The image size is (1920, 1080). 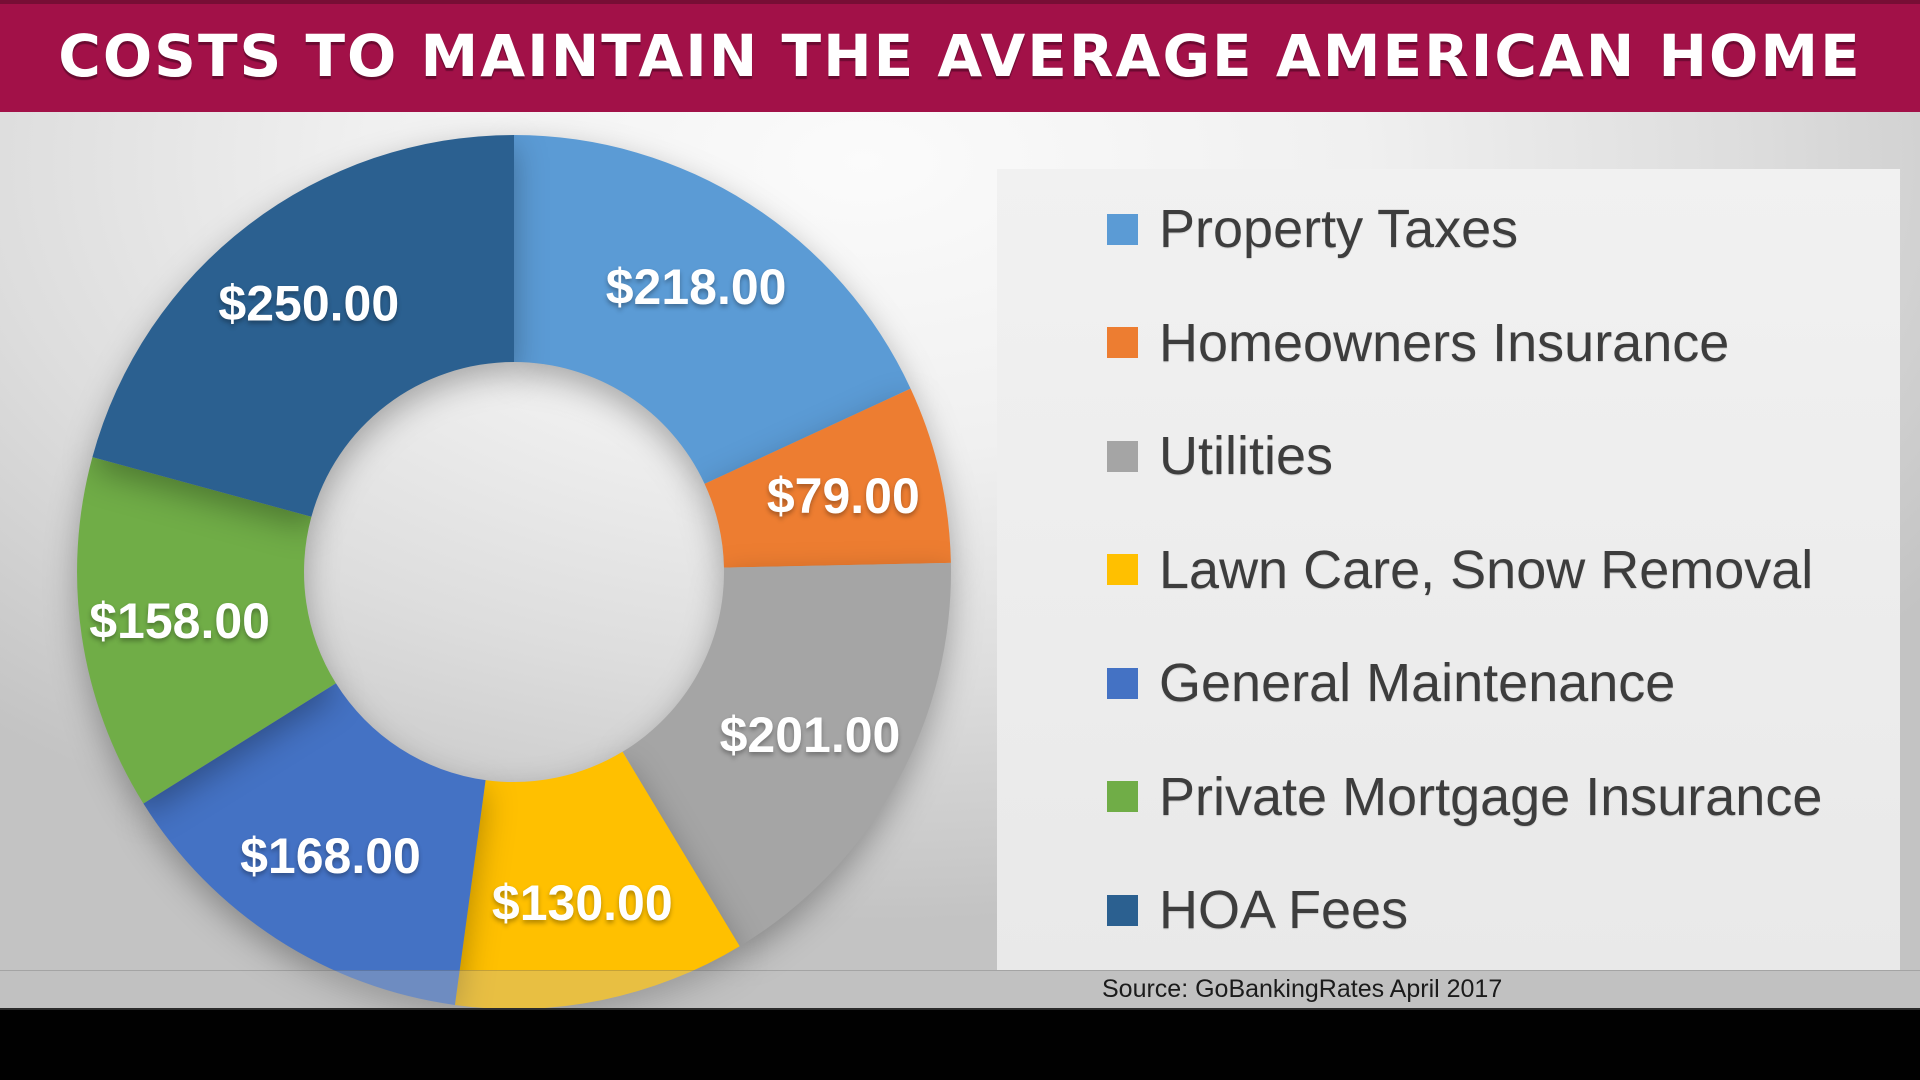 I want to click on legend-swatch-hoa-fees, so click(x=1122, y=910).